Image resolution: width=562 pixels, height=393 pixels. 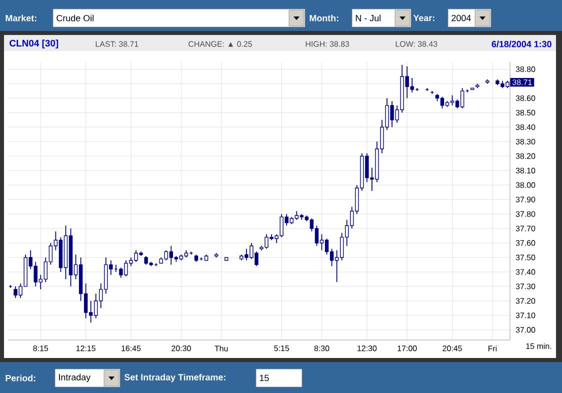 What do you see at coordinates (75, 18) in the screenshot?
I see `text: Crude Oil` at bounding box center [75, 18].